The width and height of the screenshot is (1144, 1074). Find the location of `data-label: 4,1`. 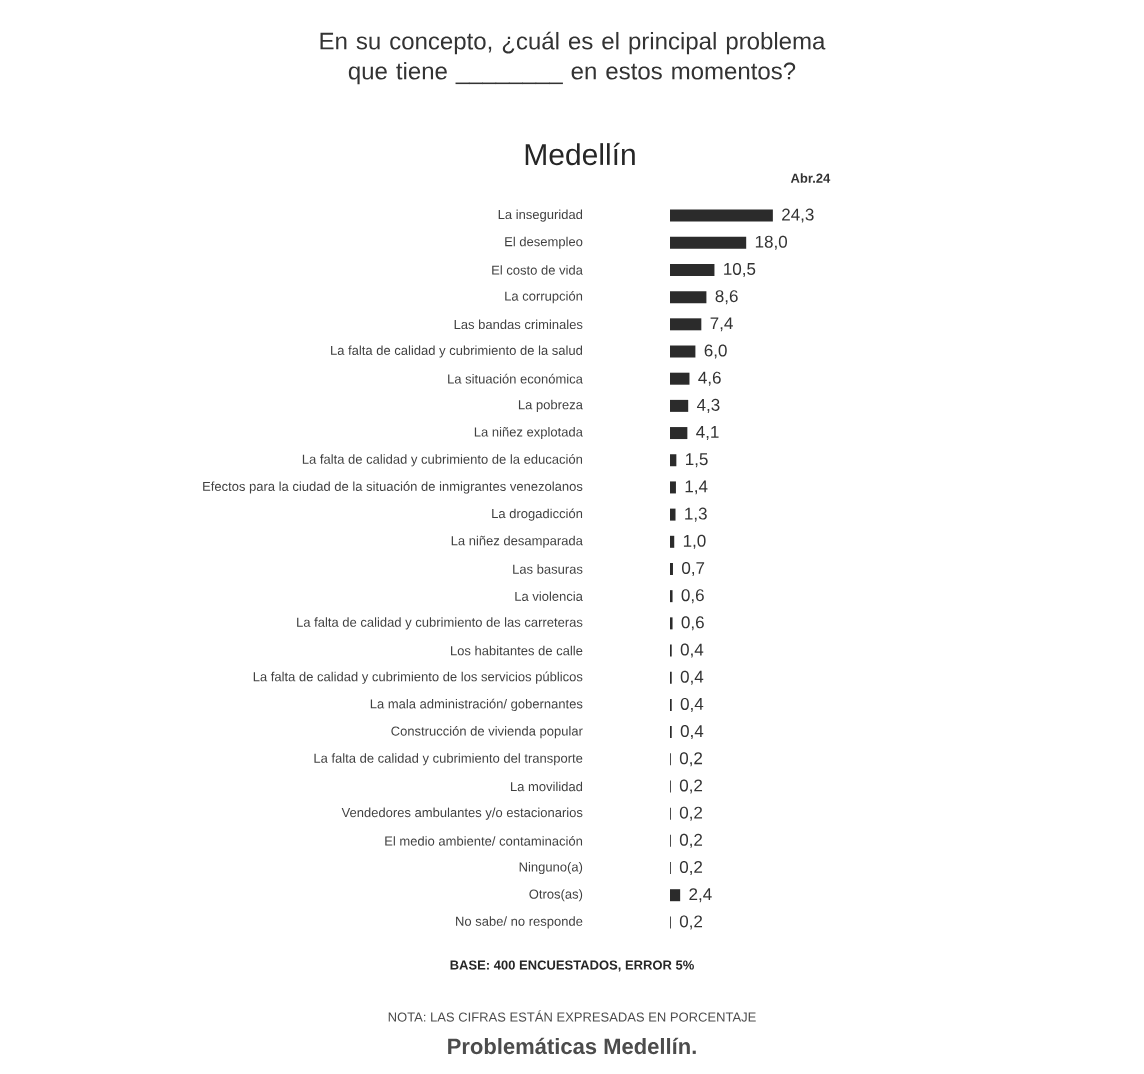

data-label: 4,1 is located at coordinates (707, 433).